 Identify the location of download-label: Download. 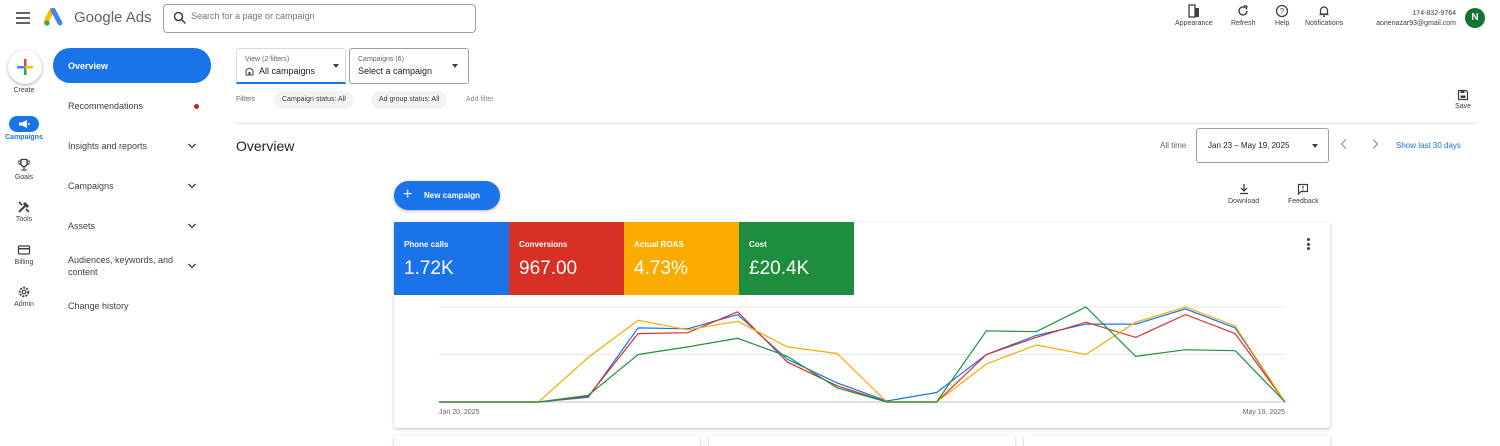
(1244, 201).